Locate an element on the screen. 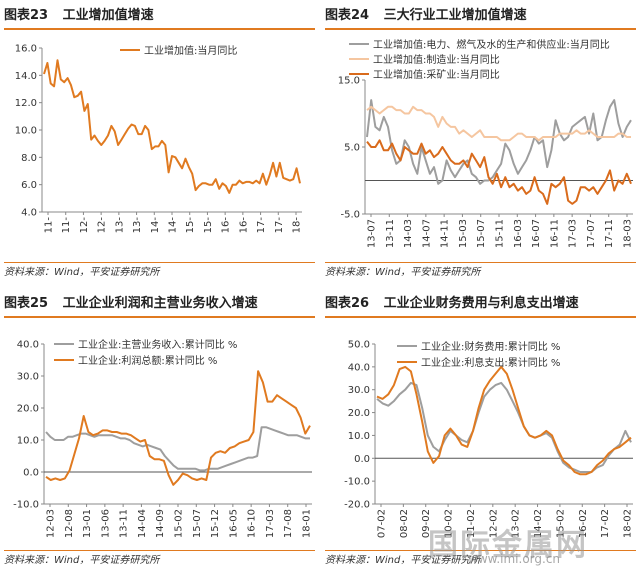 The width and height of the screenshot is (642, 575). x-tick-label: 16-07 is located at coordinates (536, 233).